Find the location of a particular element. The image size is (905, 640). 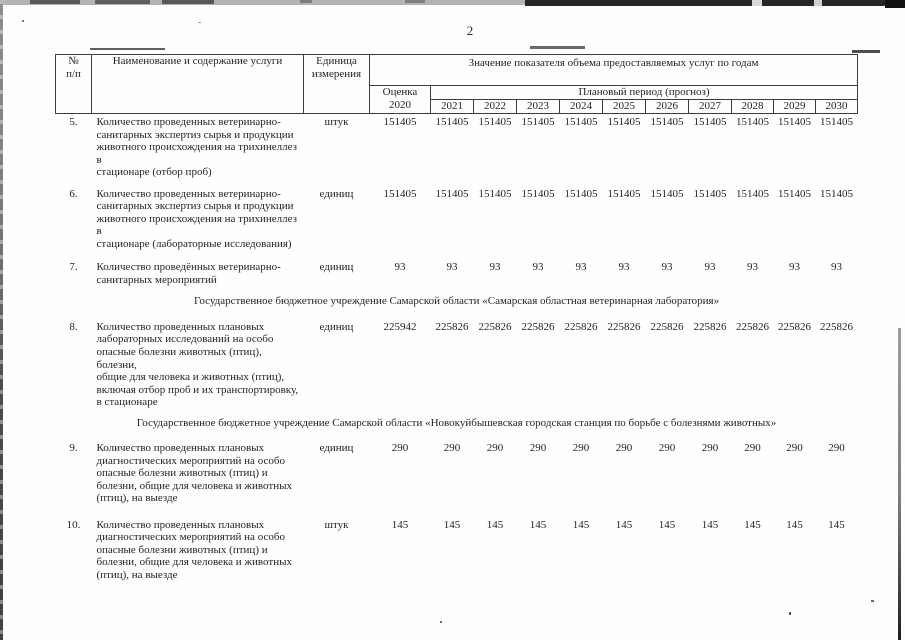

col-header-year: 2021 is located at coordinates (452, 106).